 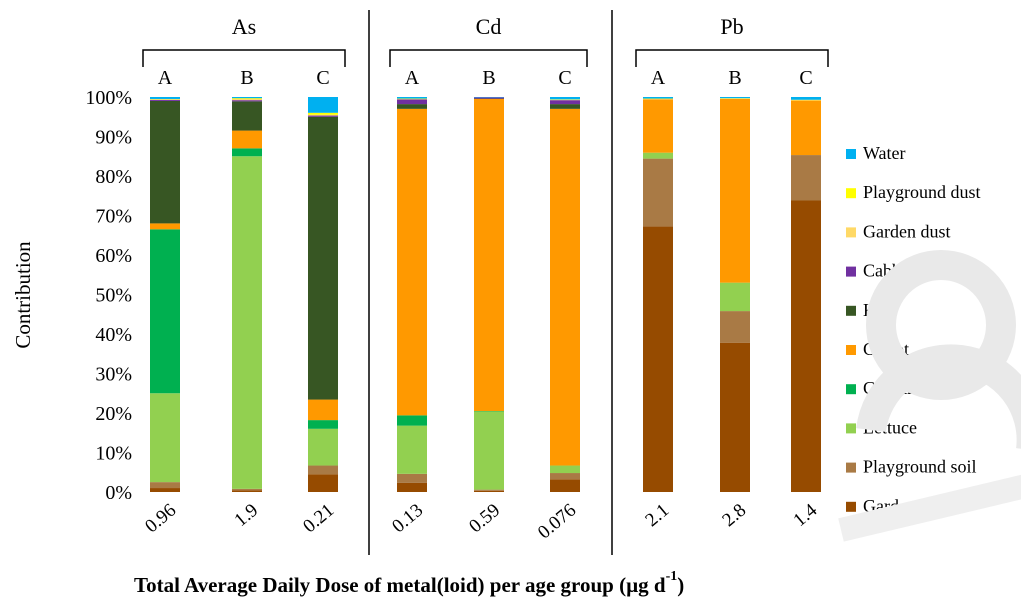 I want to click on bar-segment-pb-b-garden-soil, so click(x=735, y=417).